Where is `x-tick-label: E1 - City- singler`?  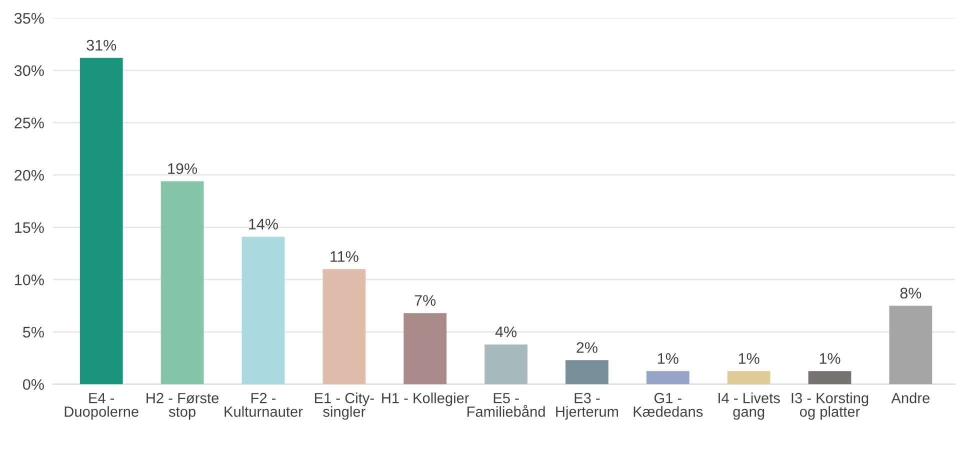 x-tick-label: E1 - City- singler is located at coordinates (344, 406).